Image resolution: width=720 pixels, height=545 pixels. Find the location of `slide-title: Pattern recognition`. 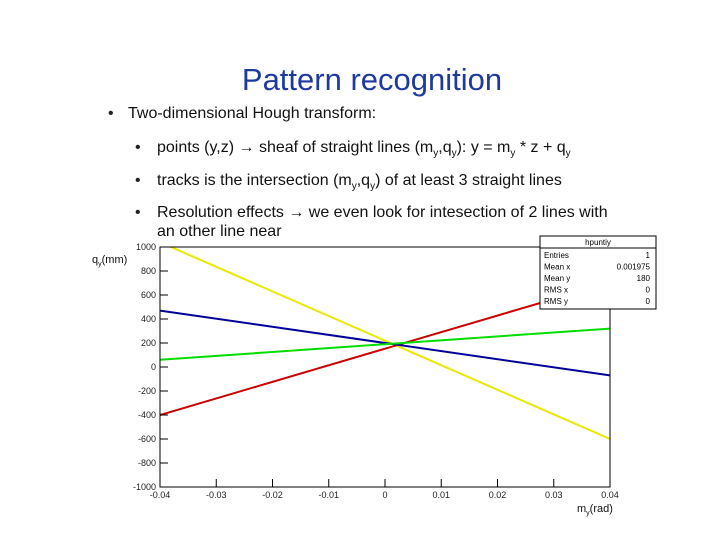

slide-title: Pattern recognition is located at coordinates (372, 79).